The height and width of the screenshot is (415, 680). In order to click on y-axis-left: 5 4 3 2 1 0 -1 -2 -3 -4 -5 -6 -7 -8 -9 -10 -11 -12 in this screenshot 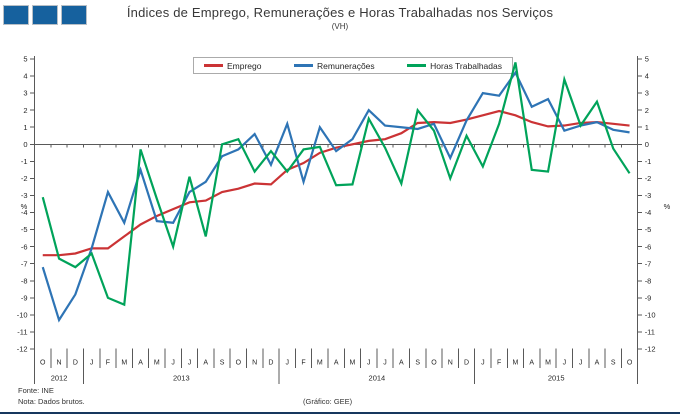, I will do `click(26, 219)`.